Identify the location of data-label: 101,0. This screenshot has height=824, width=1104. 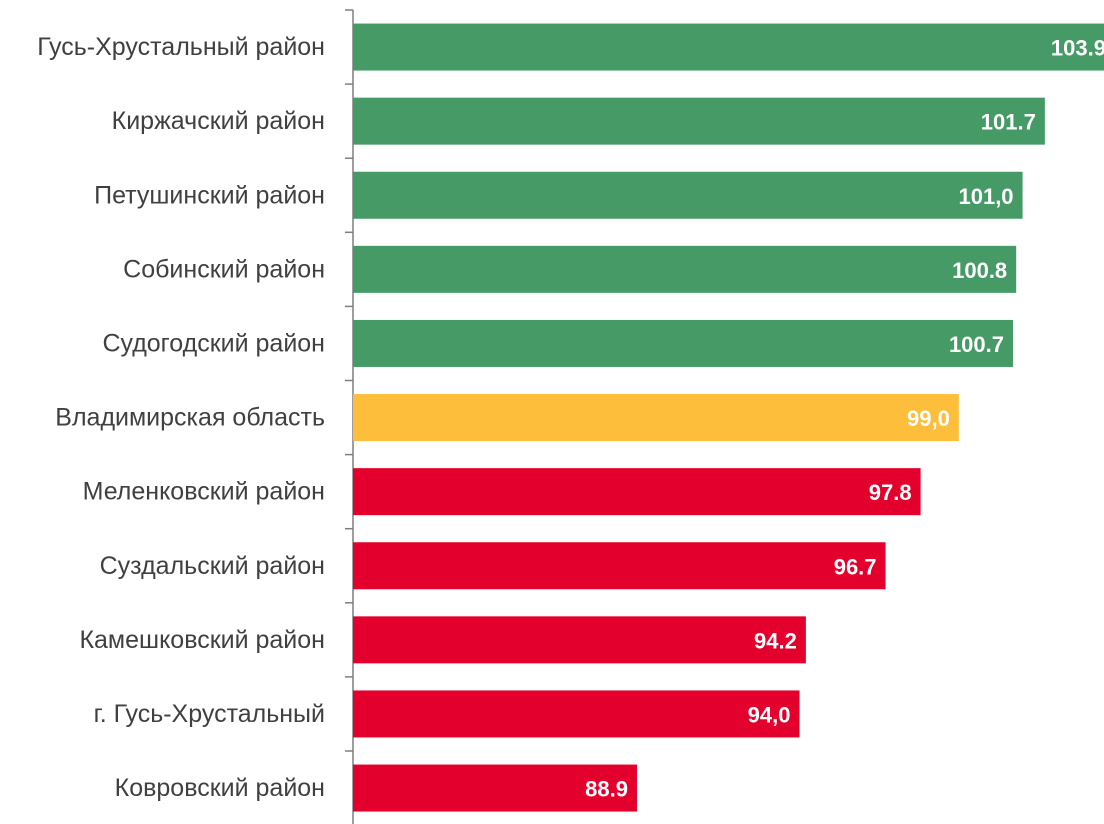
(985, 196).